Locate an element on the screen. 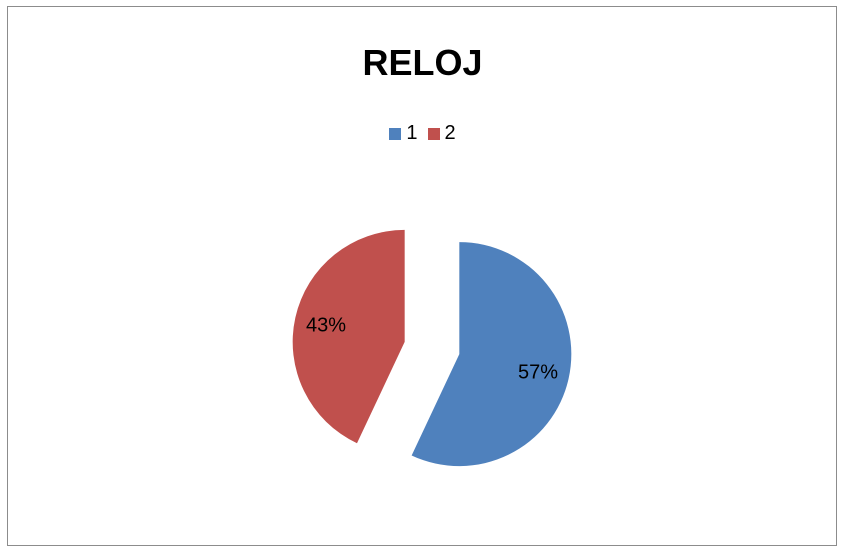  data-label-1: 57% is located at coordinates (538, 373).